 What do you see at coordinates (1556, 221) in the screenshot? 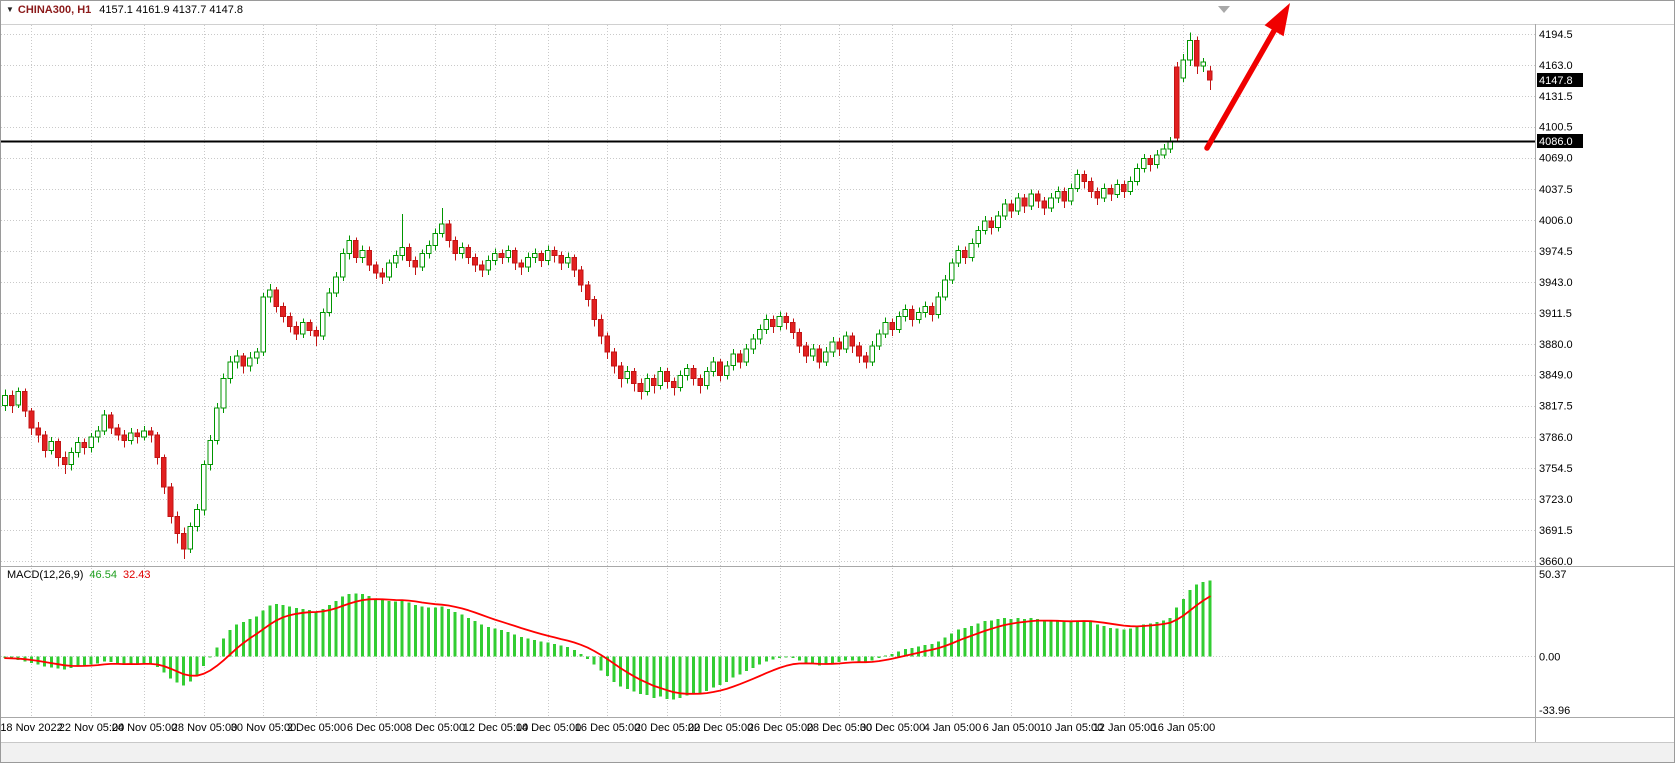
I see `price-axis-label: 4006.0` at bounding box center [1556, 221].